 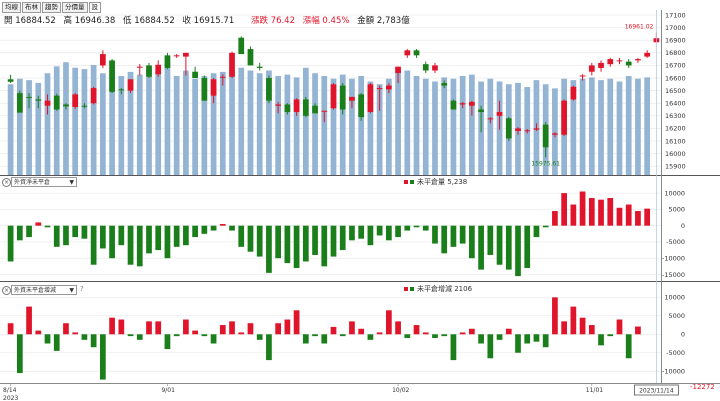 What do you see at coordinates (639, 27) in the screenshot?
I see `high-annotation: 16961.02` at bounding box center [639, 27].